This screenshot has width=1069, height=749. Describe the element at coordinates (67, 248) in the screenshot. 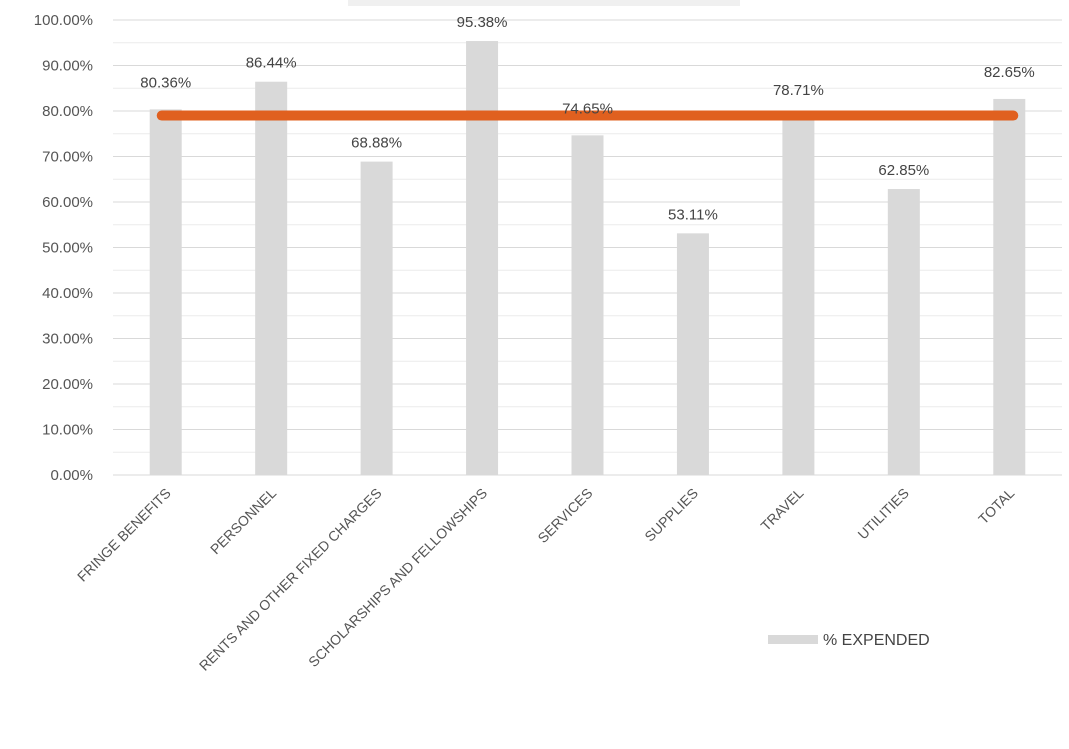

I see `y-tick-label: 50.00%` at that location.